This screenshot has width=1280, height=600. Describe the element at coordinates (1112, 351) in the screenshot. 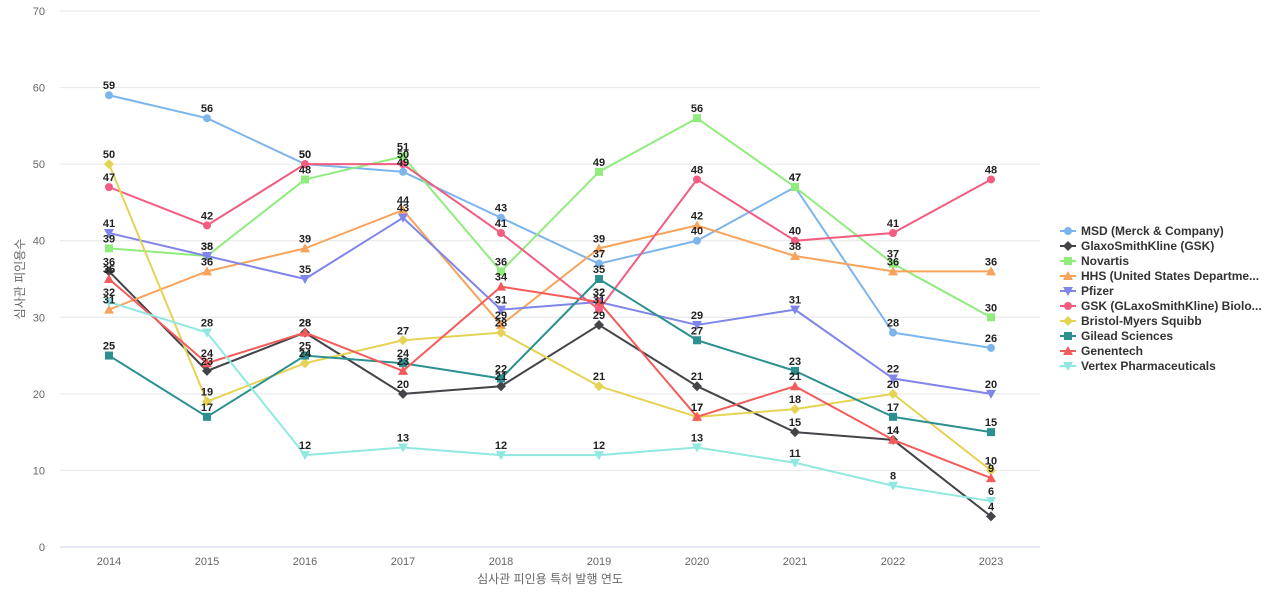

I see `legend-label: Genentech` at that location.